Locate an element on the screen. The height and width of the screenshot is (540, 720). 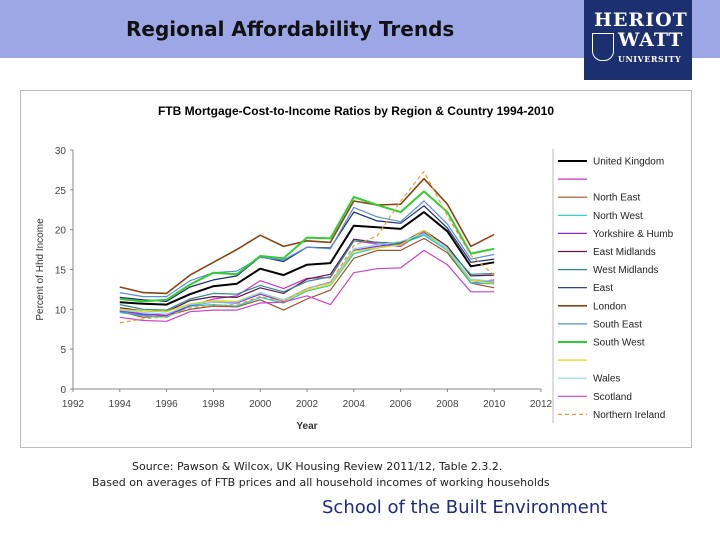
legend-label-4: Yorkshire & Humb is located at coordinates (633, 234).